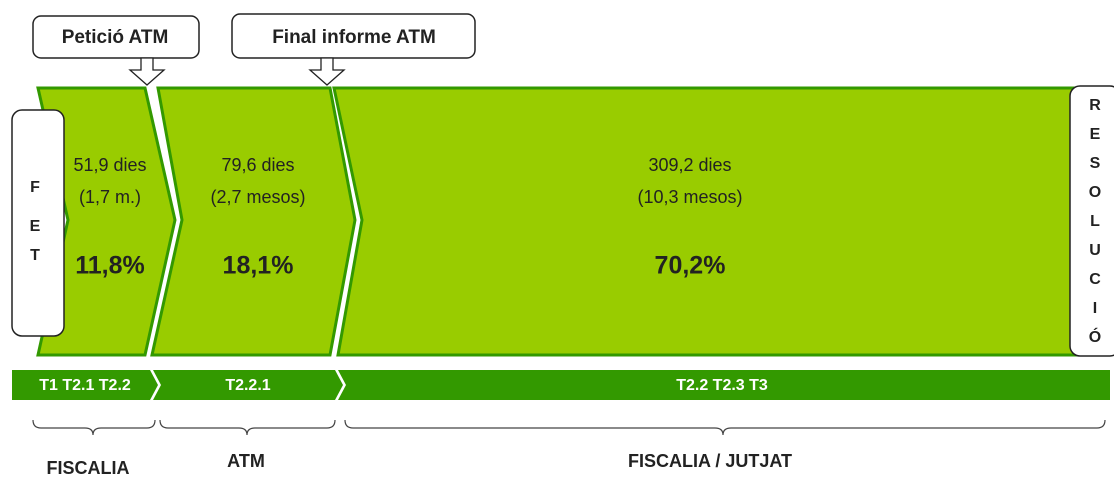 The height and width of the screenshot is (479, 1114). Describe the element at coordinates (257, 165) in the screenshot. I see `phase-days: 79,6 dies` at that location.